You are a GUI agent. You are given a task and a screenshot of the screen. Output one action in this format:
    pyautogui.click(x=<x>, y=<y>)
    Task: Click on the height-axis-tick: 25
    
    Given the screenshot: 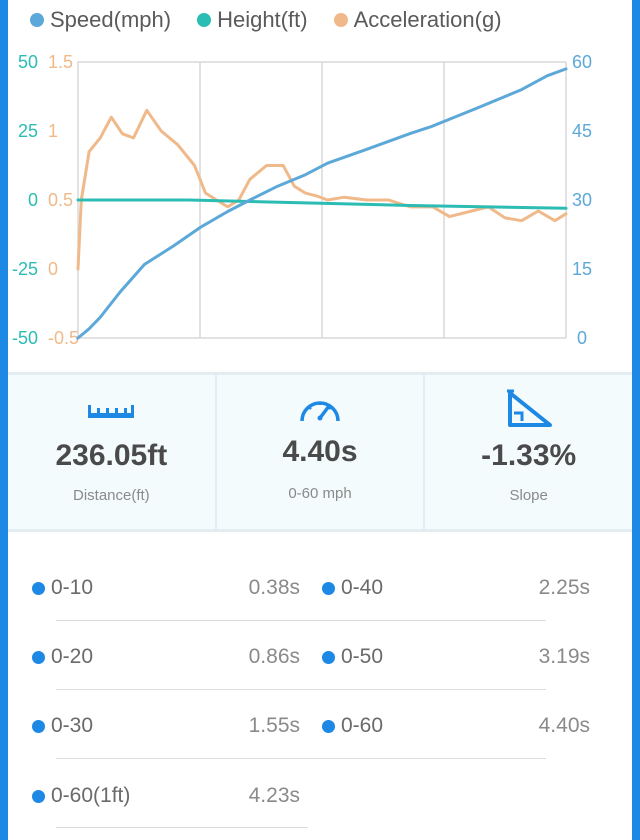 What is the action you would take?
    pyautogui.click(x=28, y=131)
    